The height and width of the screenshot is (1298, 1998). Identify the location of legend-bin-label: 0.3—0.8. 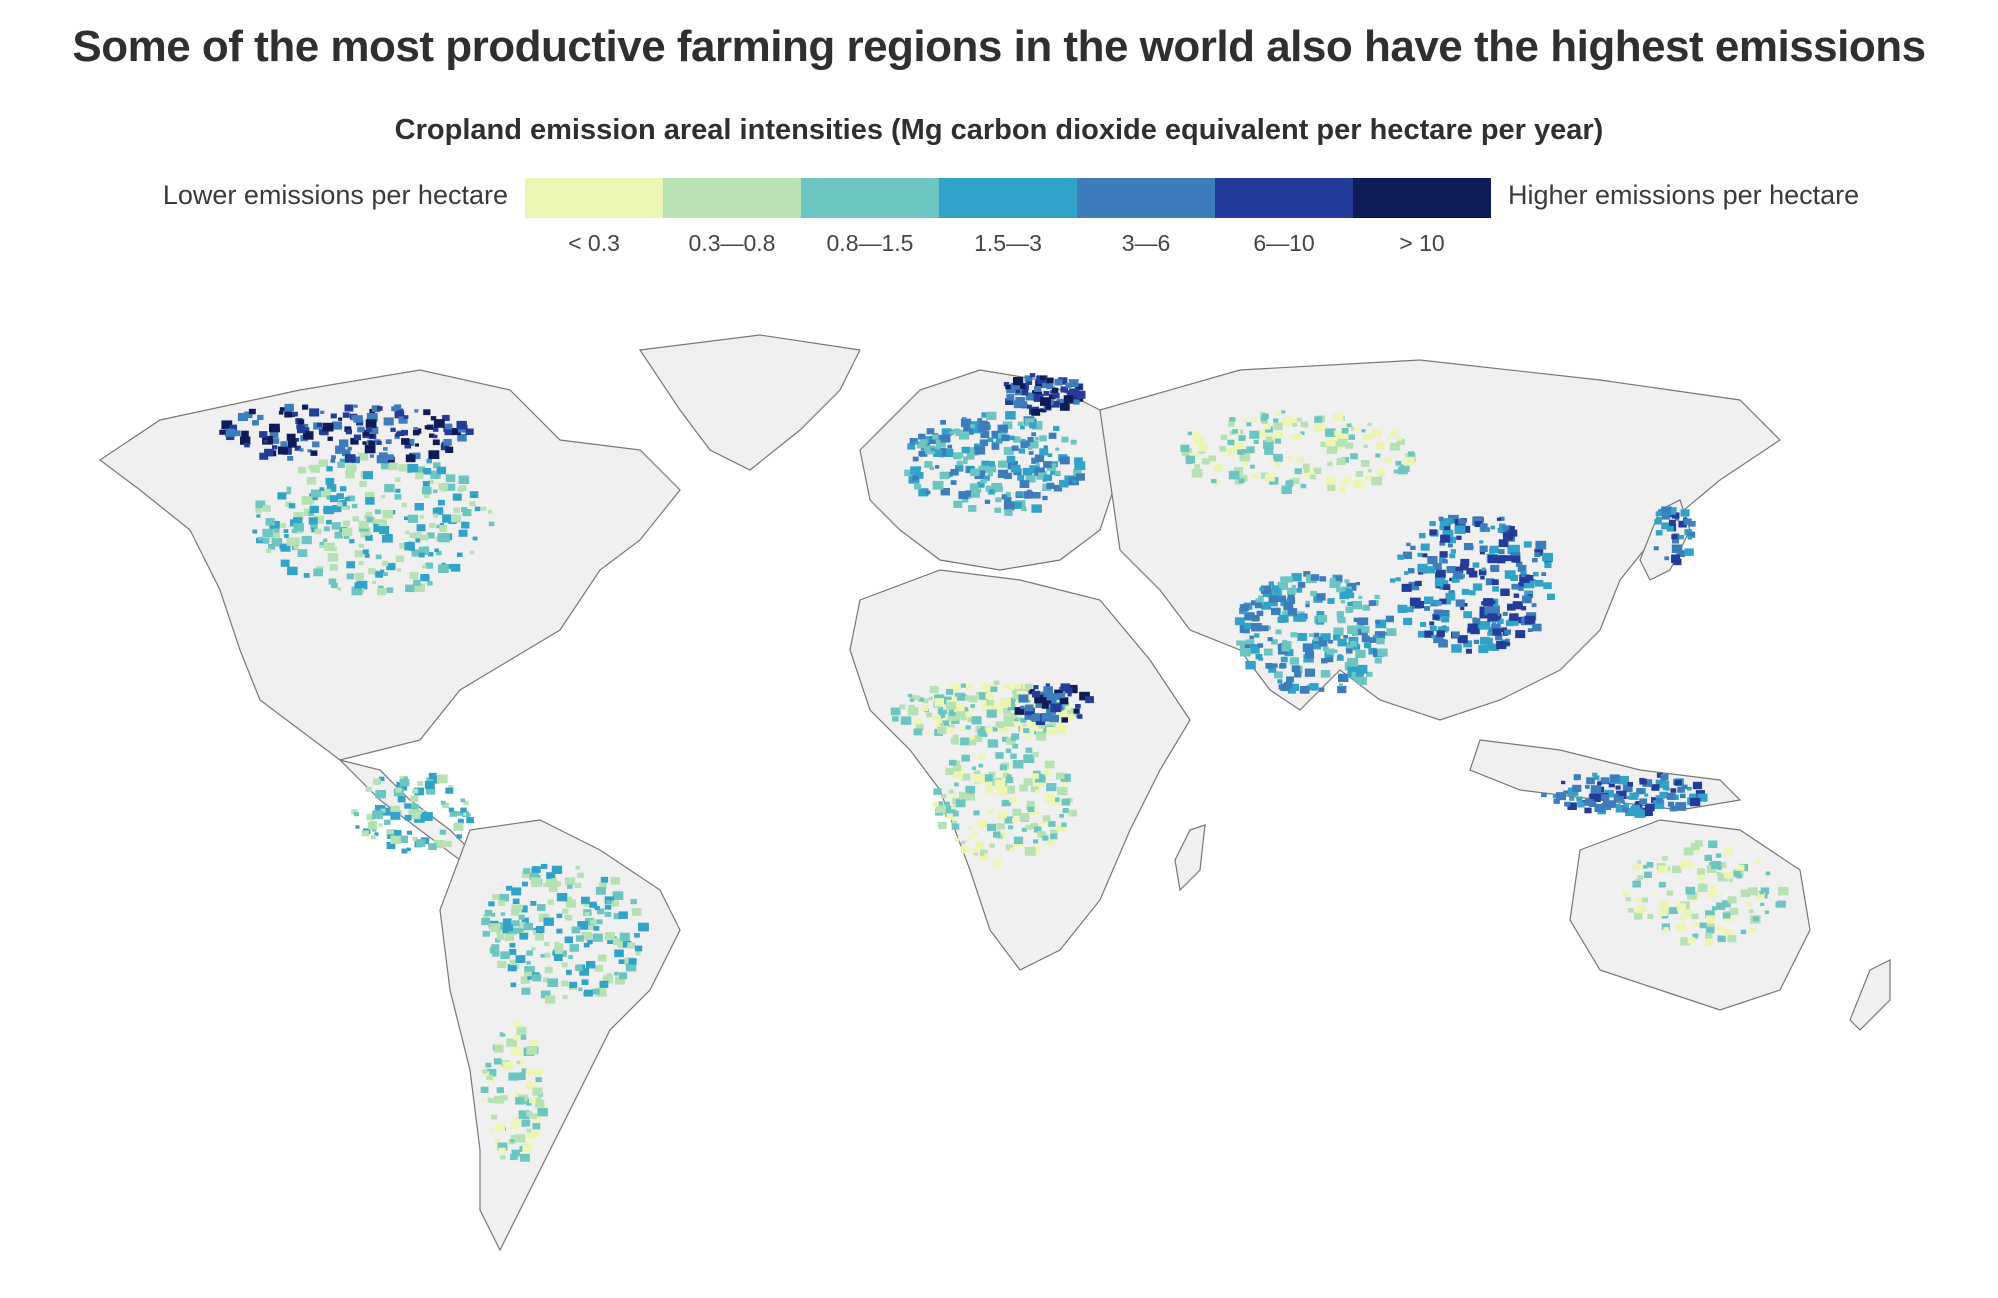
(732, 243).